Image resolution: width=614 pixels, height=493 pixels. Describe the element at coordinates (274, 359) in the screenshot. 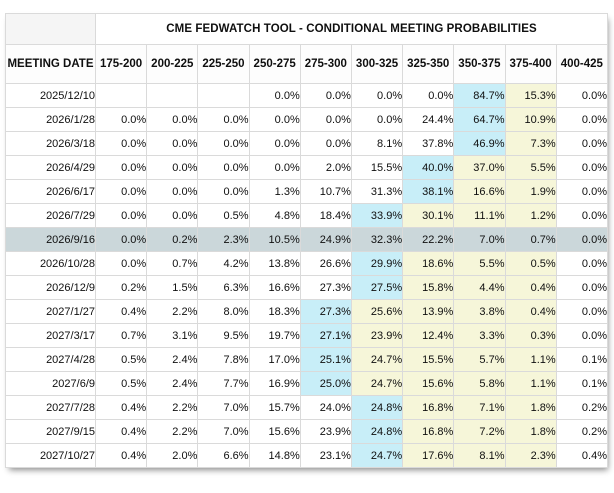

I see `probability-cell: 17.0%` at that location.